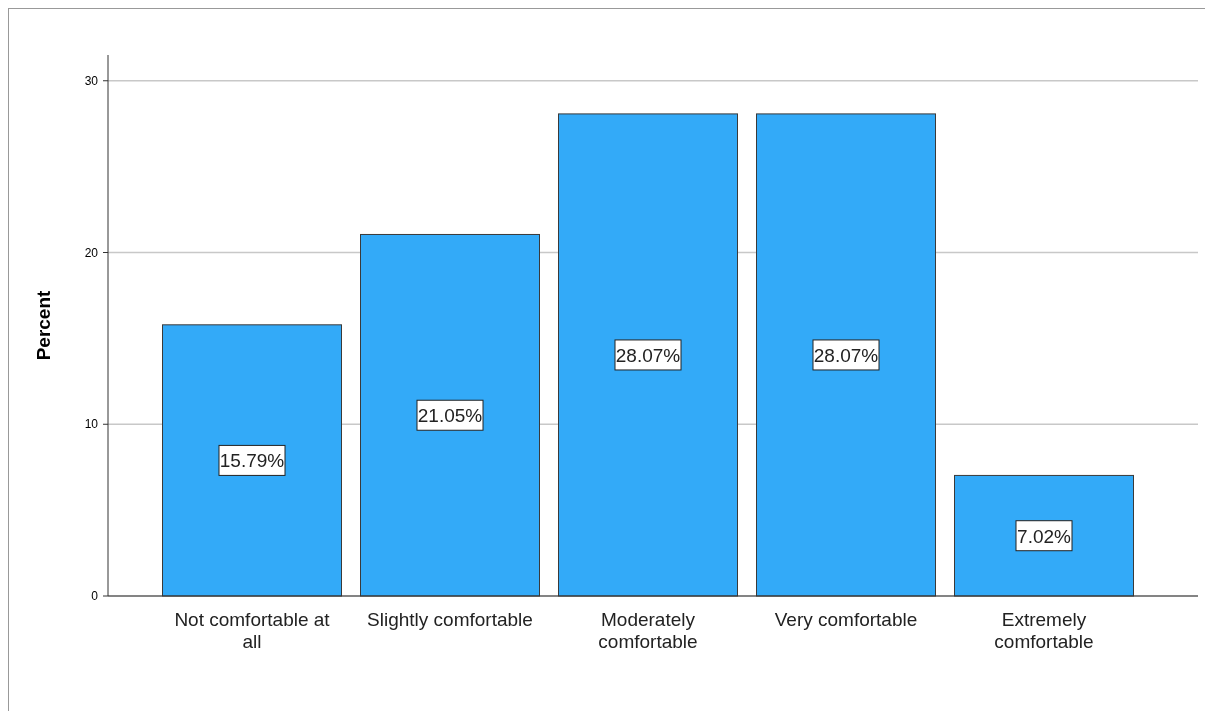 This screenshot has height=711, width=1205. What do you see at coordinates (91, 80) in the screenshot?
I see `y-tick-label: 30` at bounding box center [91, 80].